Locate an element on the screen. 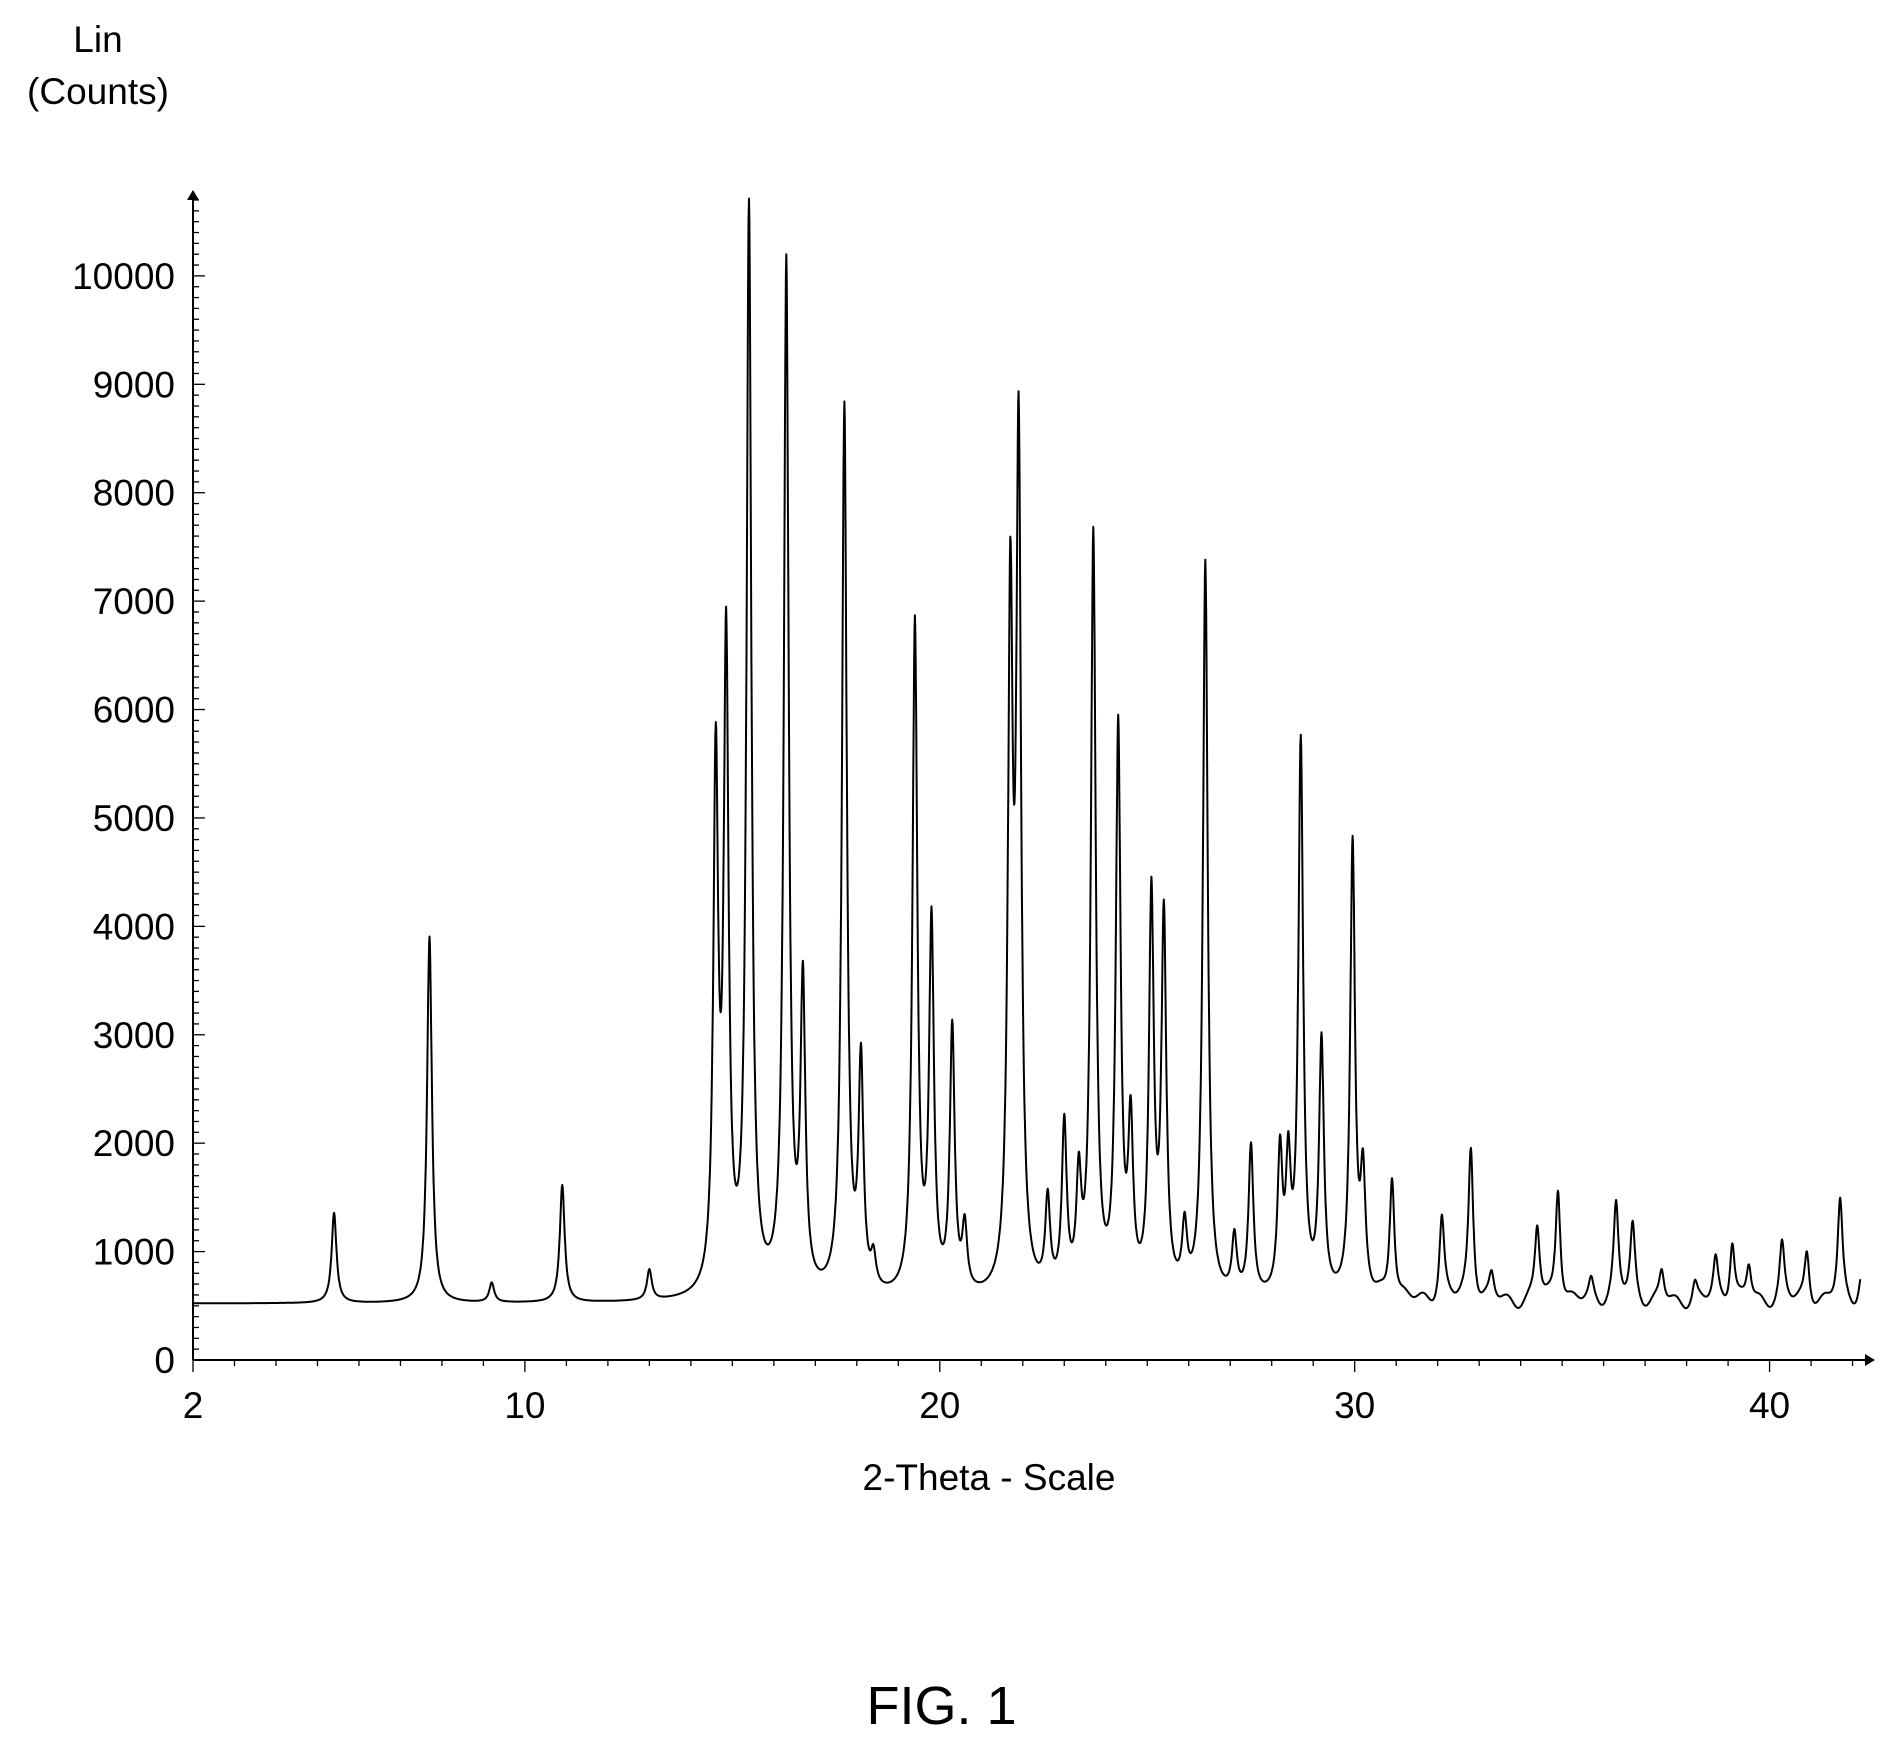  y-tick-label: 4000 is located at coordinates (134, 926).